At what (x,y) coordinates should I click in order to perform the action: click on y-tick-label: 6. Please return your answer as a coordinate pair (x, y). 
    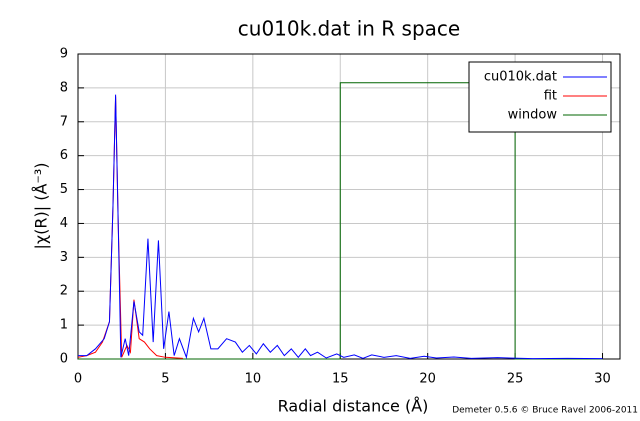
    Looking at the image, I should click on (64, 155).